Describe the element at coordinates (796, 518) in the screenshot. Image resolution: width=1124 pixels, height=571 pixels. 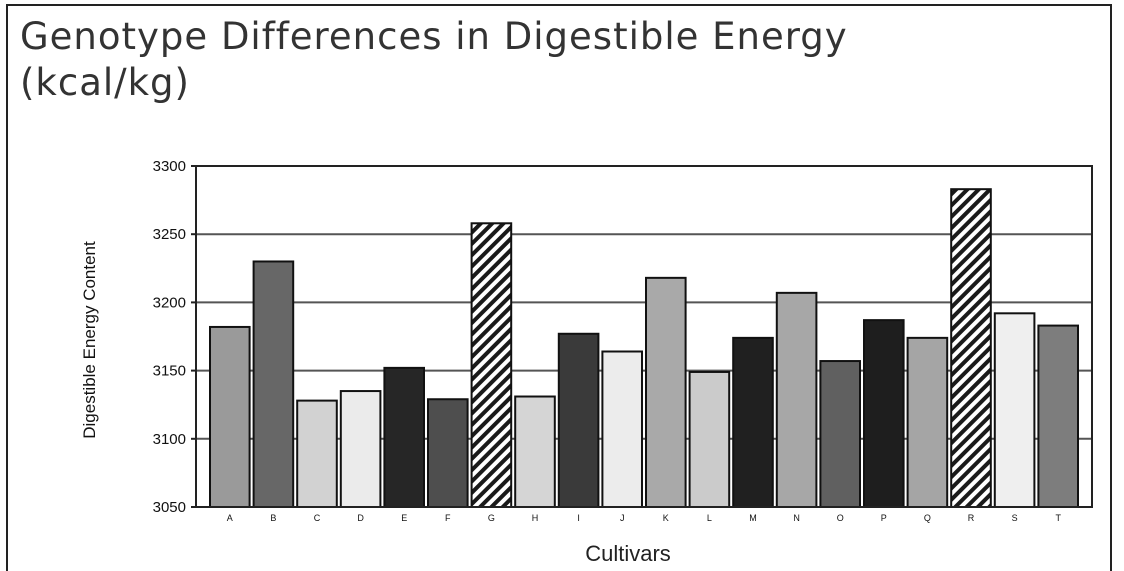
I see `x-tick-label: N` at that location.